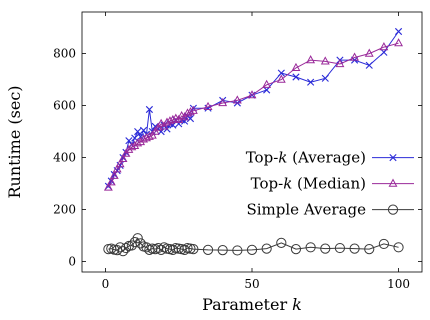 The height and width of the screenshot is (320, 430). I want to click on y-axis-title-text: Runtime (sec), so click(14, 141).